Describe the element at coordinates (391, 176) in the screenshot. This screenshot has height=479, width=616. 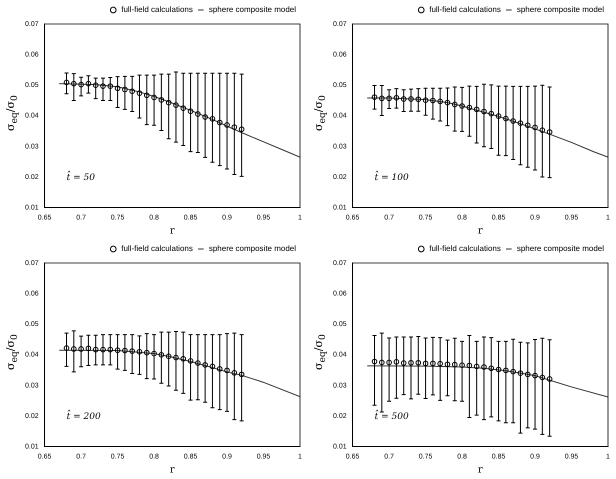
I see `annotation: t̂ = 100` at that location.